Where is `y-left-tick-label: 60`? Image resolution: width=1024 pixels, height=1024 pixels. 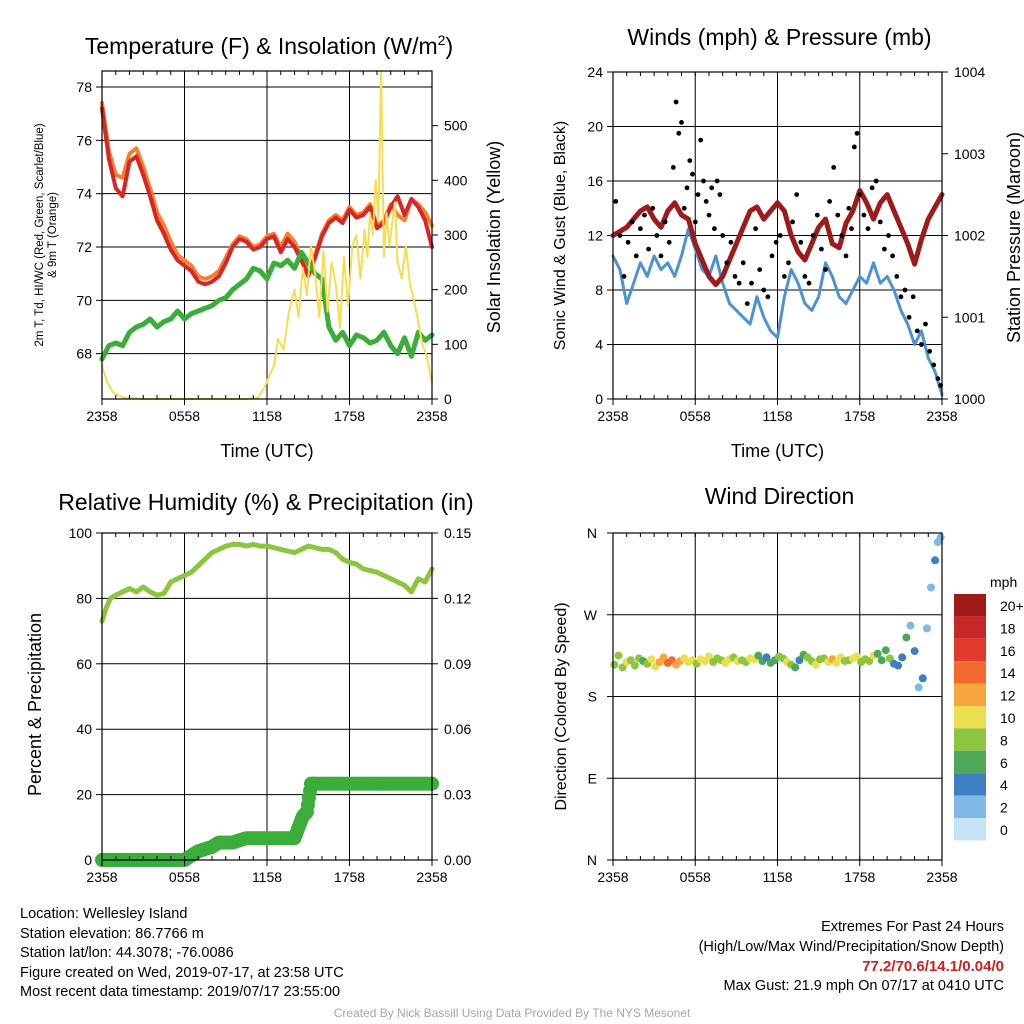 y-left-tick-label: 60 is located at coordinates (84, 664).